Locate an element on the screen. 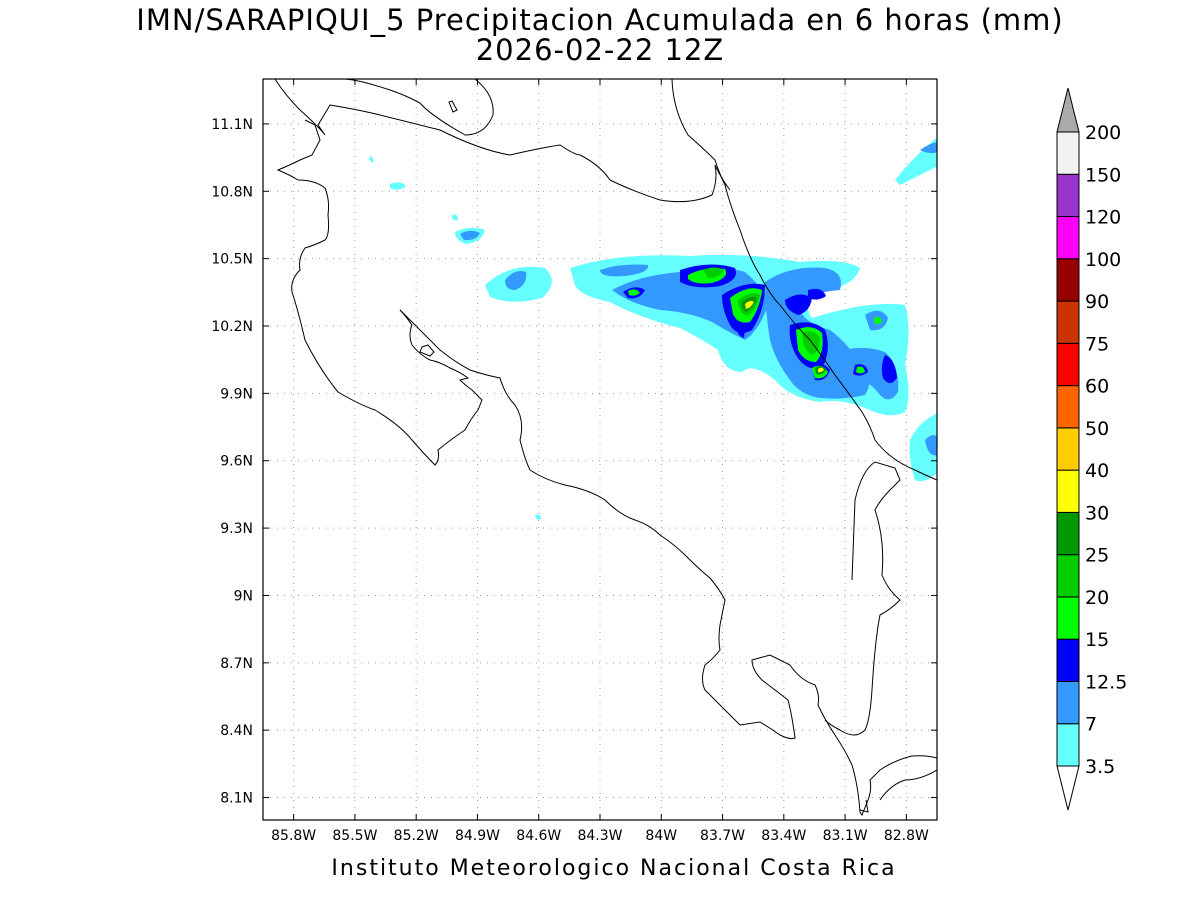 This screenshot has width=1200, height=900. lon-tick-label: 84W is located at coordinates (661, 836).